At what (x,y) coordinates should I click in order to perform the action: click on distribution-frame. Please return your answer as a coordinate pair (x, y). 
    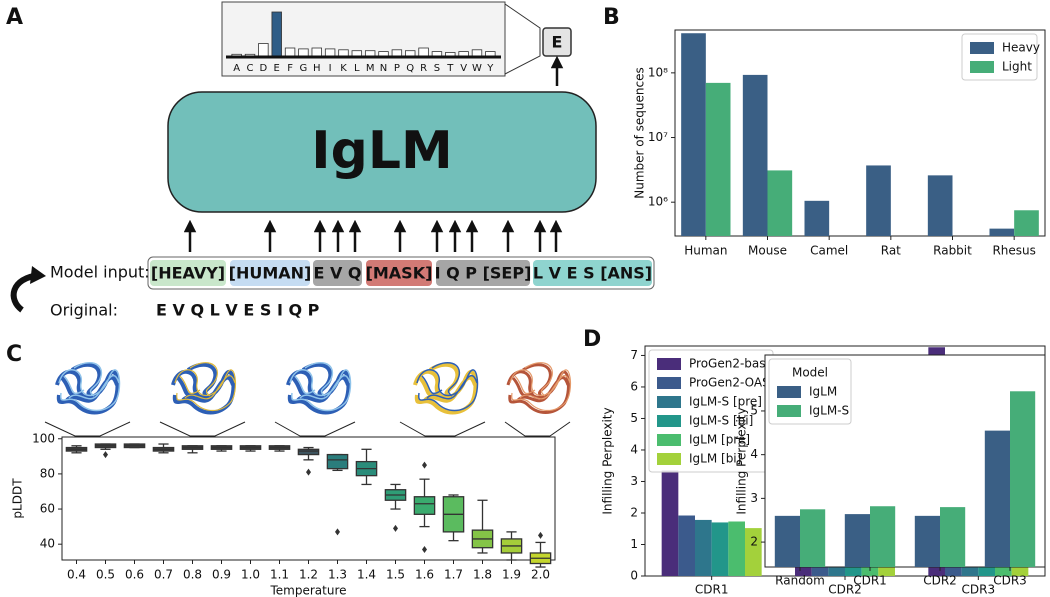
    Looking at the image, I should click on (363, 39).